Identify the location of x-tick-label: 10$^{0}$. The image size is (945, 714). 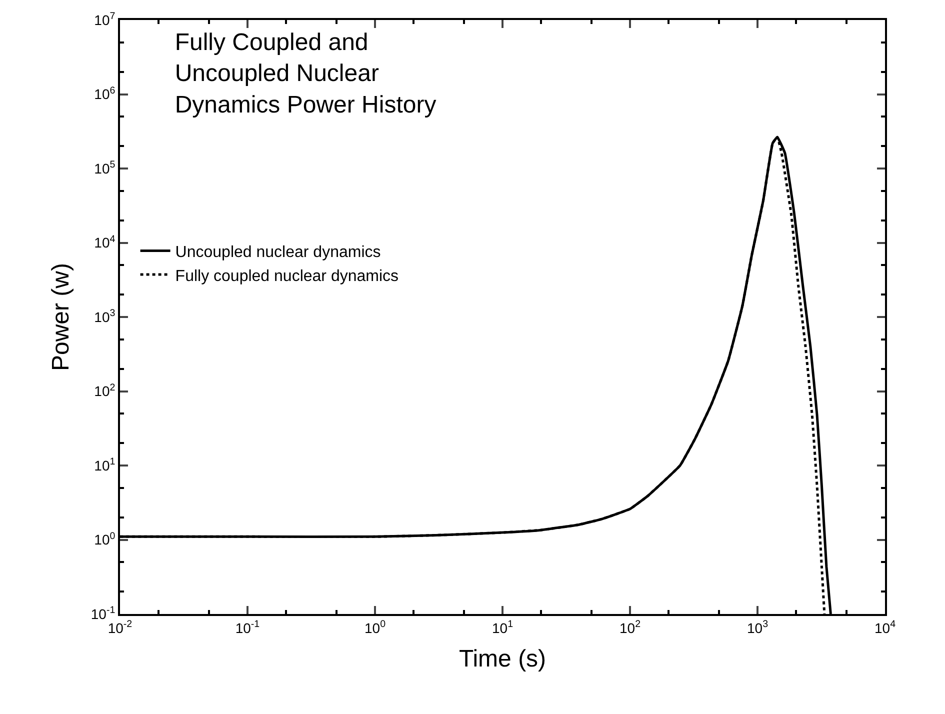
(375, 627).